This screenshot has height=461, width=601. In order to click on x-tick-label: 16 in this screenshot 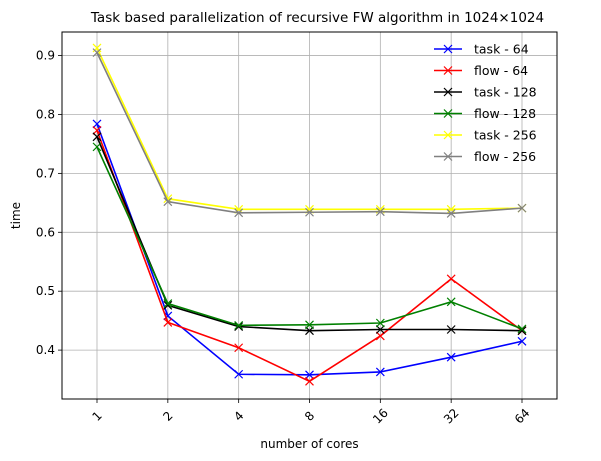, I will do `click(380, 416)`.